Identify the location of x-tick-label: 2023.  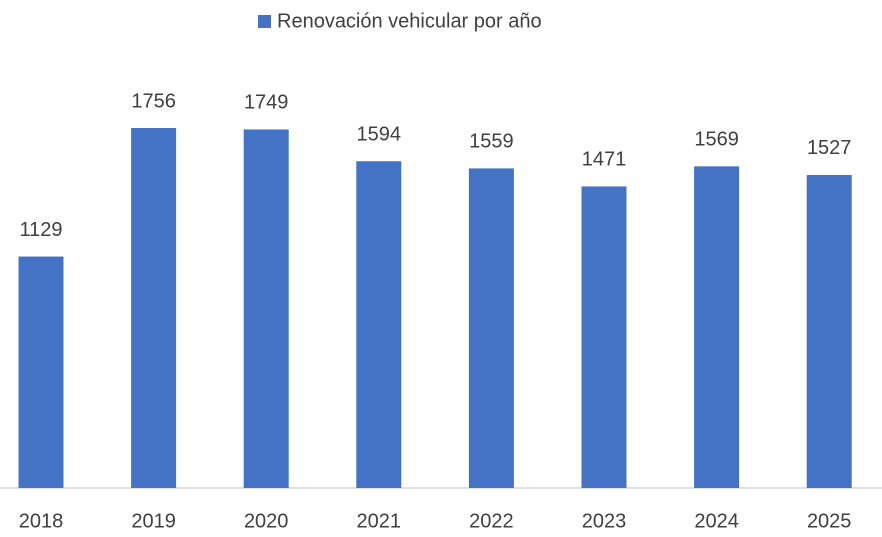
(604, 521).